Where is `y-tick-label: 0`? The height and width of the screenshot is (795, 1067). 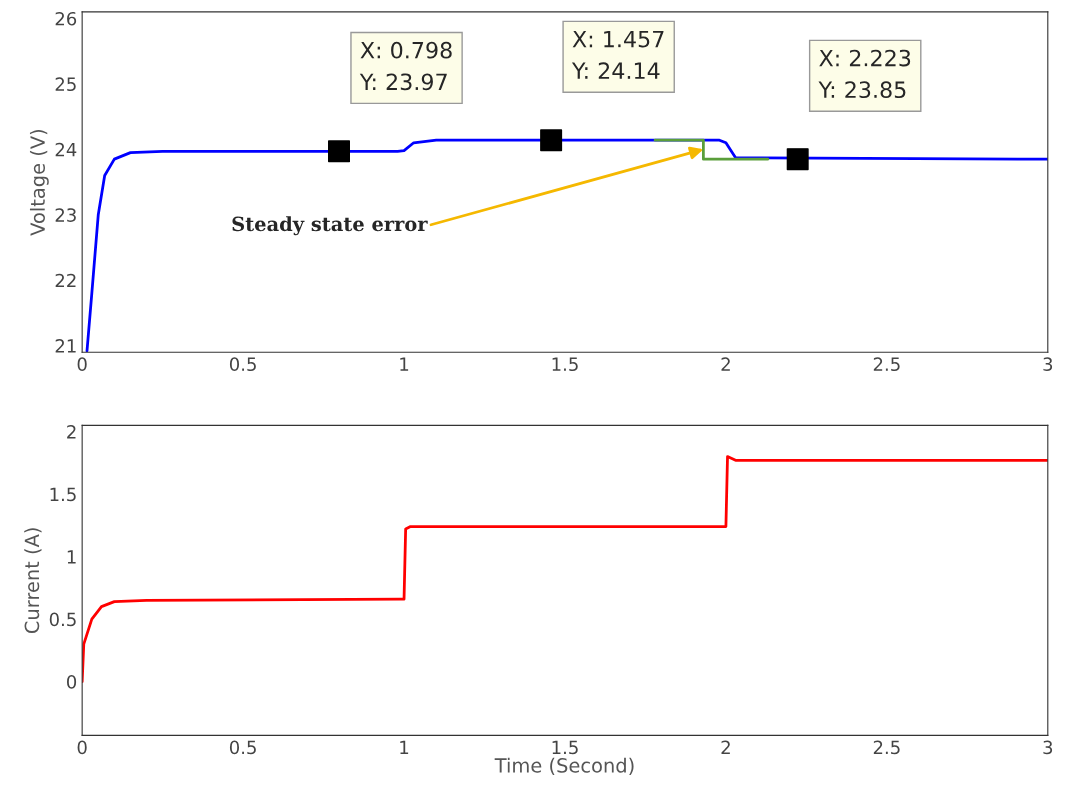 y-tick-label: 0 is located at coordinates (72, 682).